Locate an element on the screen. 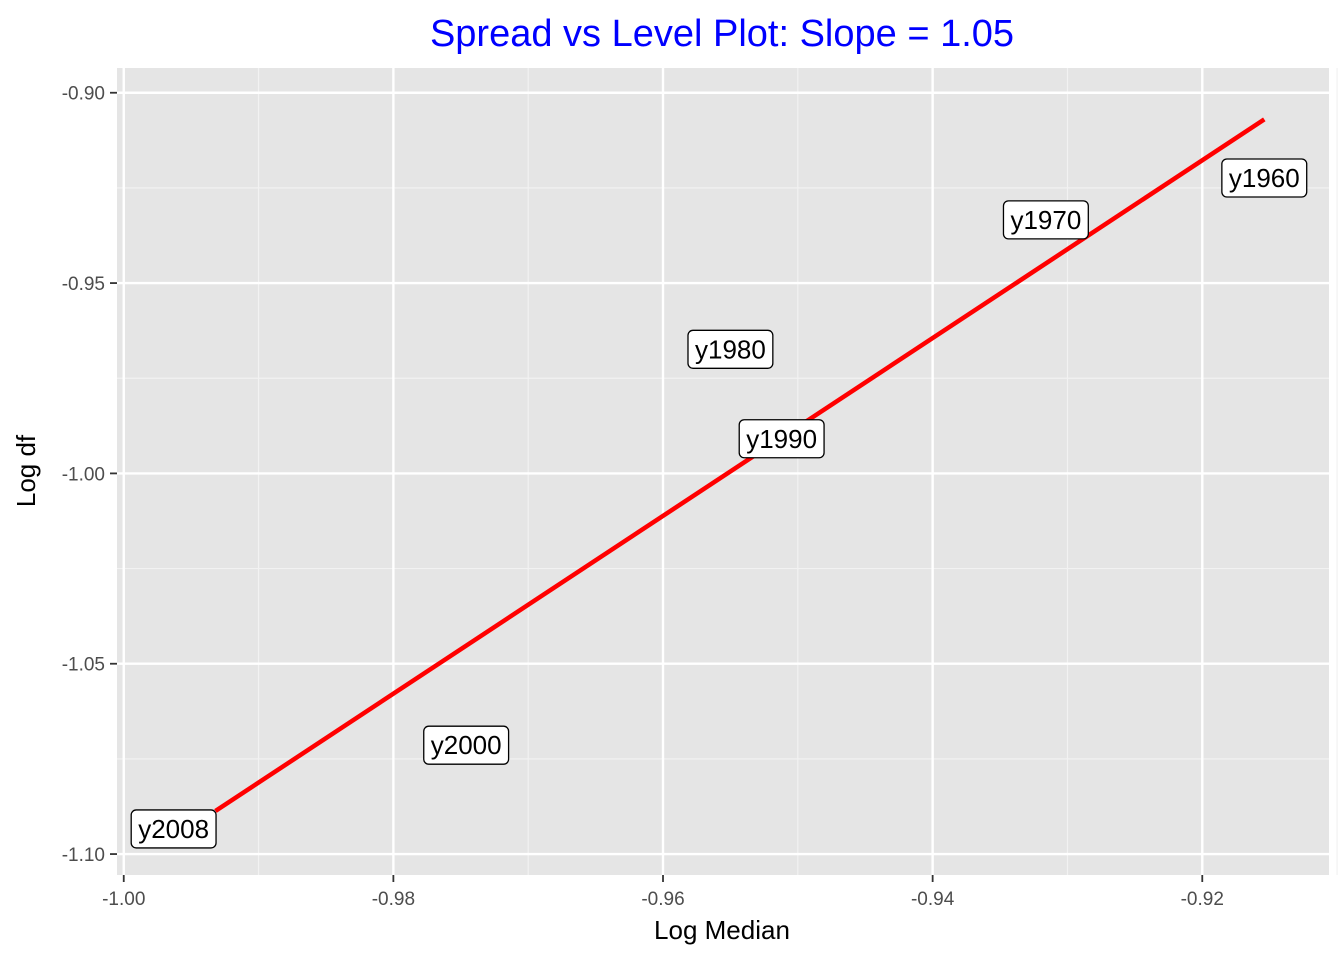  point-label-y2008: y2008 is located at coordinates (173, 829).